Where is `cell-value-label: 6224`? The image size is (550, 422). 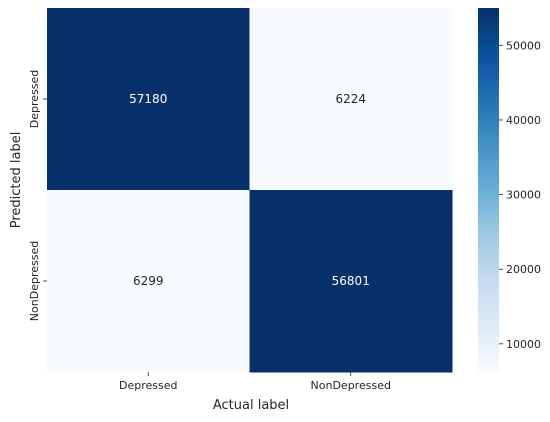 cell-value-label: 6224 is located at coordinates (350, 99).